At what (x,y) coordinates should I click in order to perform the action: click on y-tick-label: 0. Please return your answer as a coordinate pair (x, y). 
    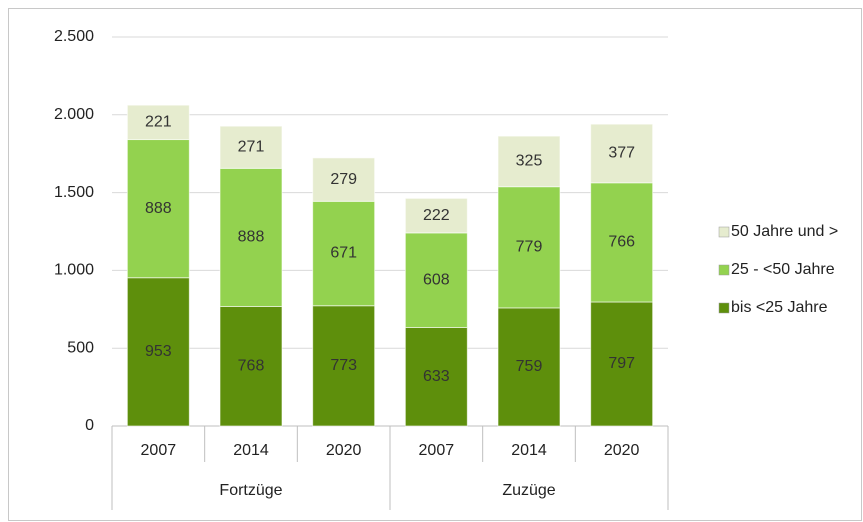
    Looking at the image, I should click on (89, 425).